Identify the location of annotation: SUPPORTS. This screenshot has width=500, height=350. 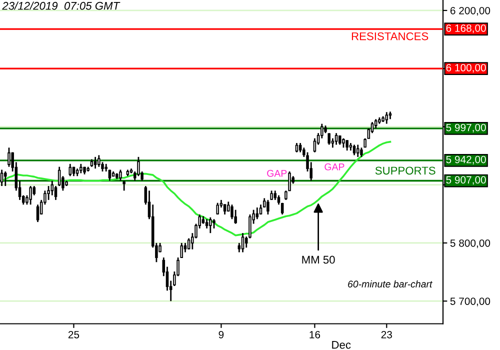
(405, 170).